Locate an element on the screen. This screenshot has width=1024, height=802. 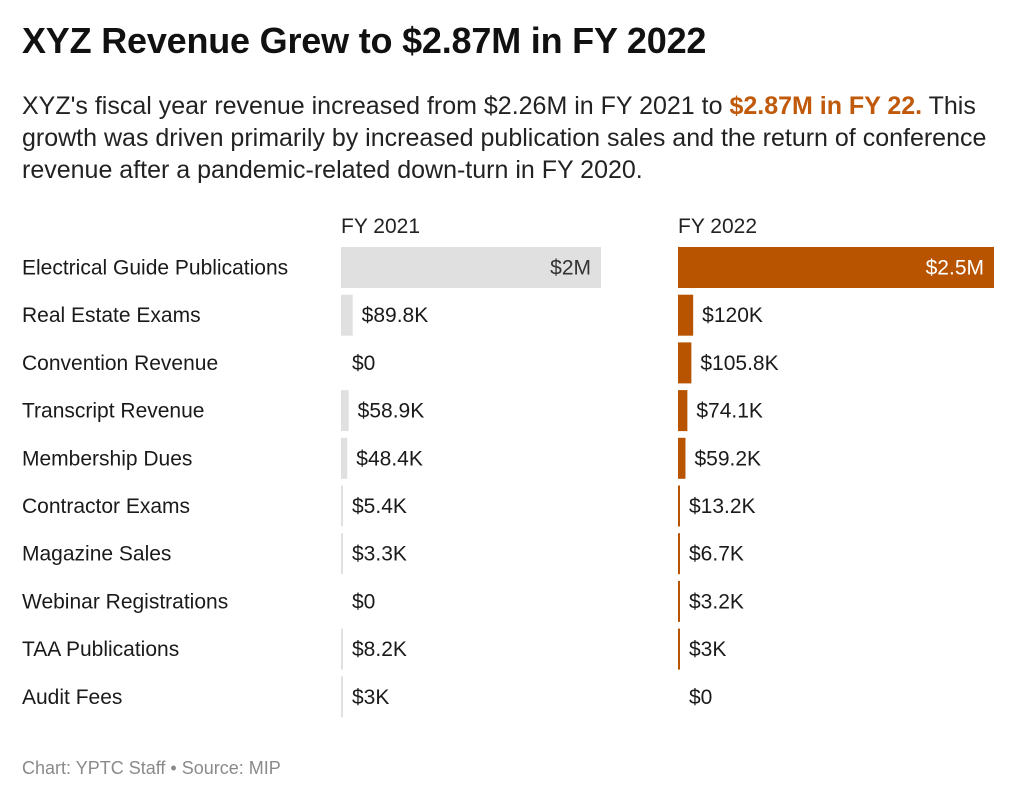
value-label-fy-2022-contractor-exams: $13.2K is located at coordinates (722, 506).